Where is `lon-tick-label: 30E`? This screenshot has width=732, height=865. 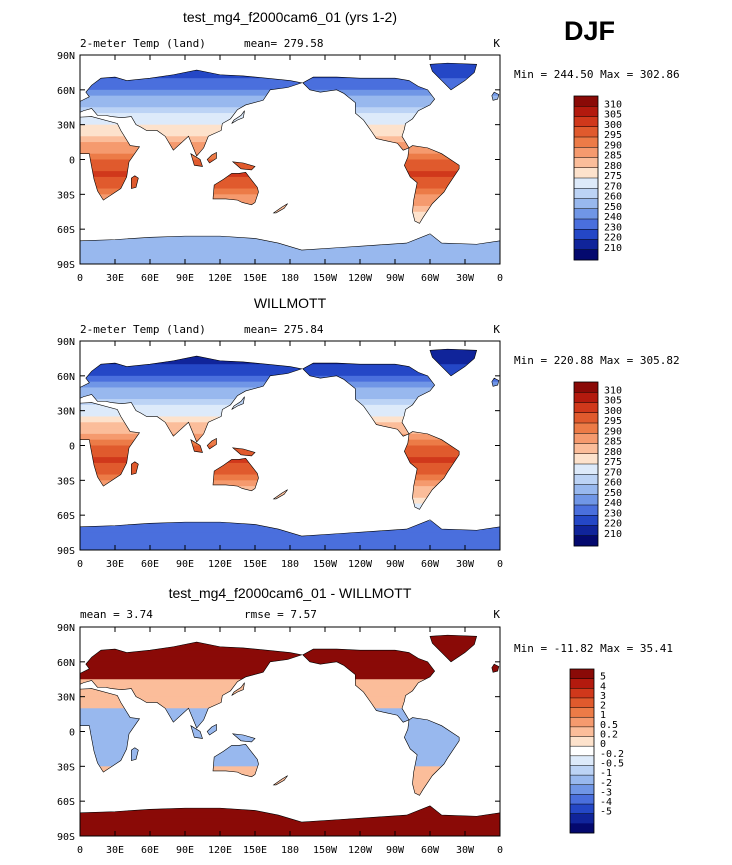
lon-tick-label: 30E is located at coordinates (115, 278).